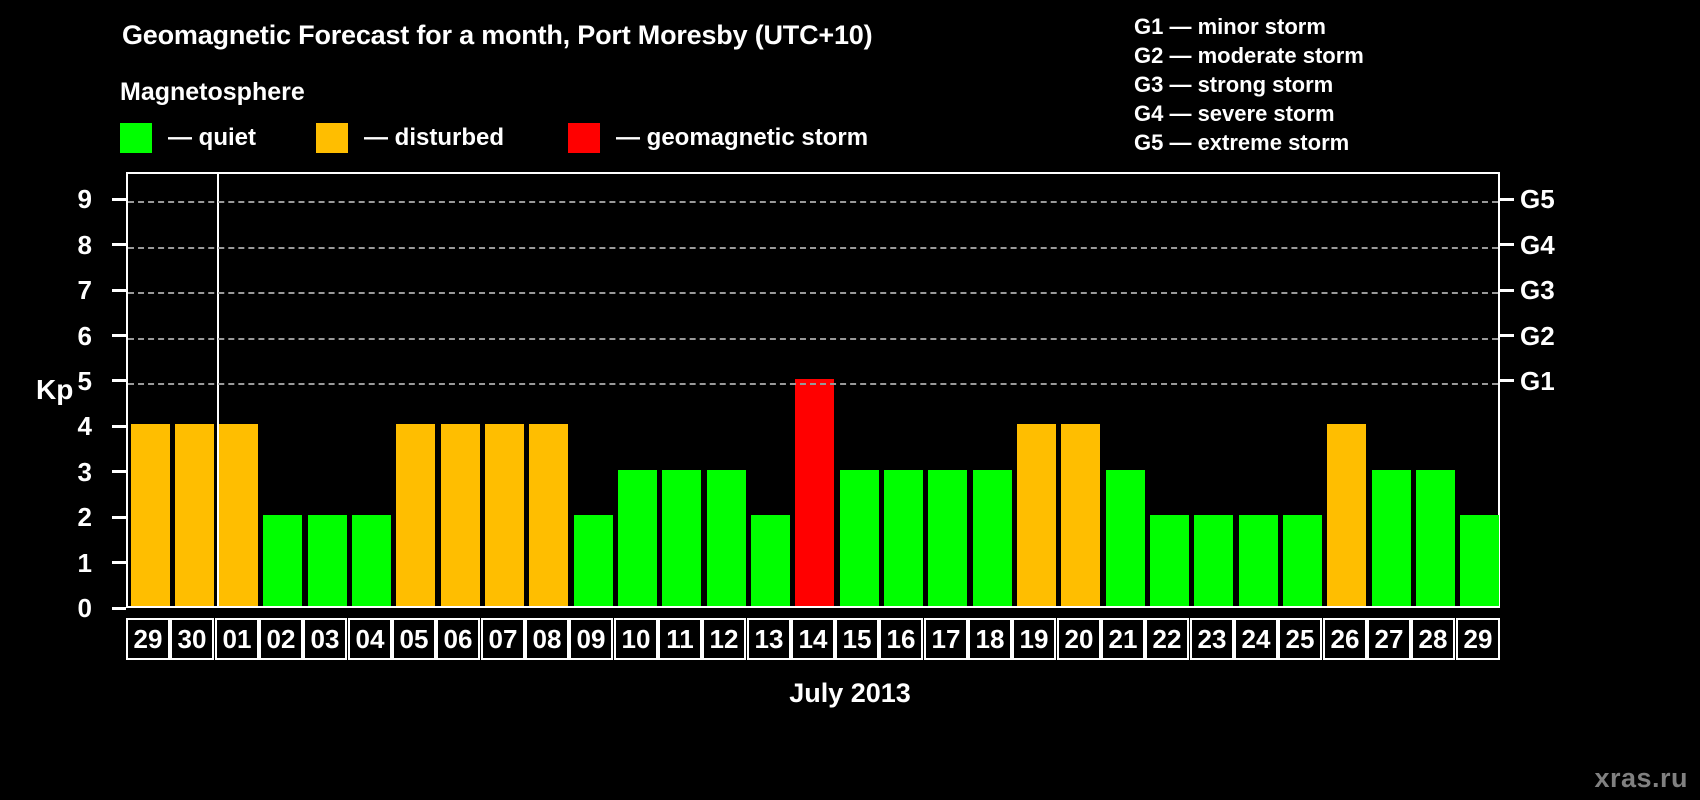 The height and width of the screenshot is (800, 1700). Describe the element at coordinates (84, 199) in the screenshot. I see `y-tick-label-9: 9` at that location.